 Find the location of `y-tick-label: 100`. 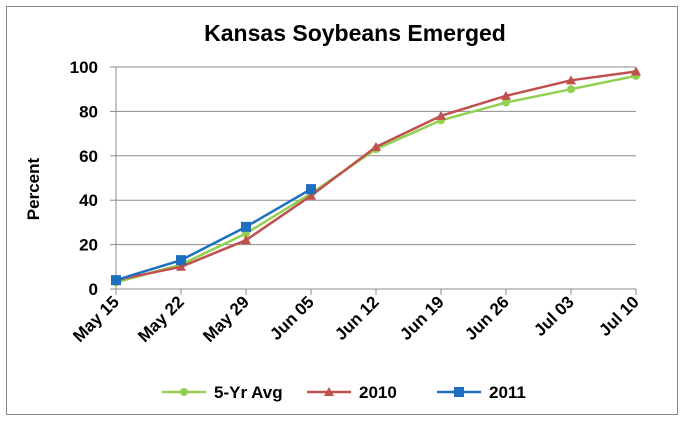

y-tick-label: 100 is located at coordinates (84, 67).